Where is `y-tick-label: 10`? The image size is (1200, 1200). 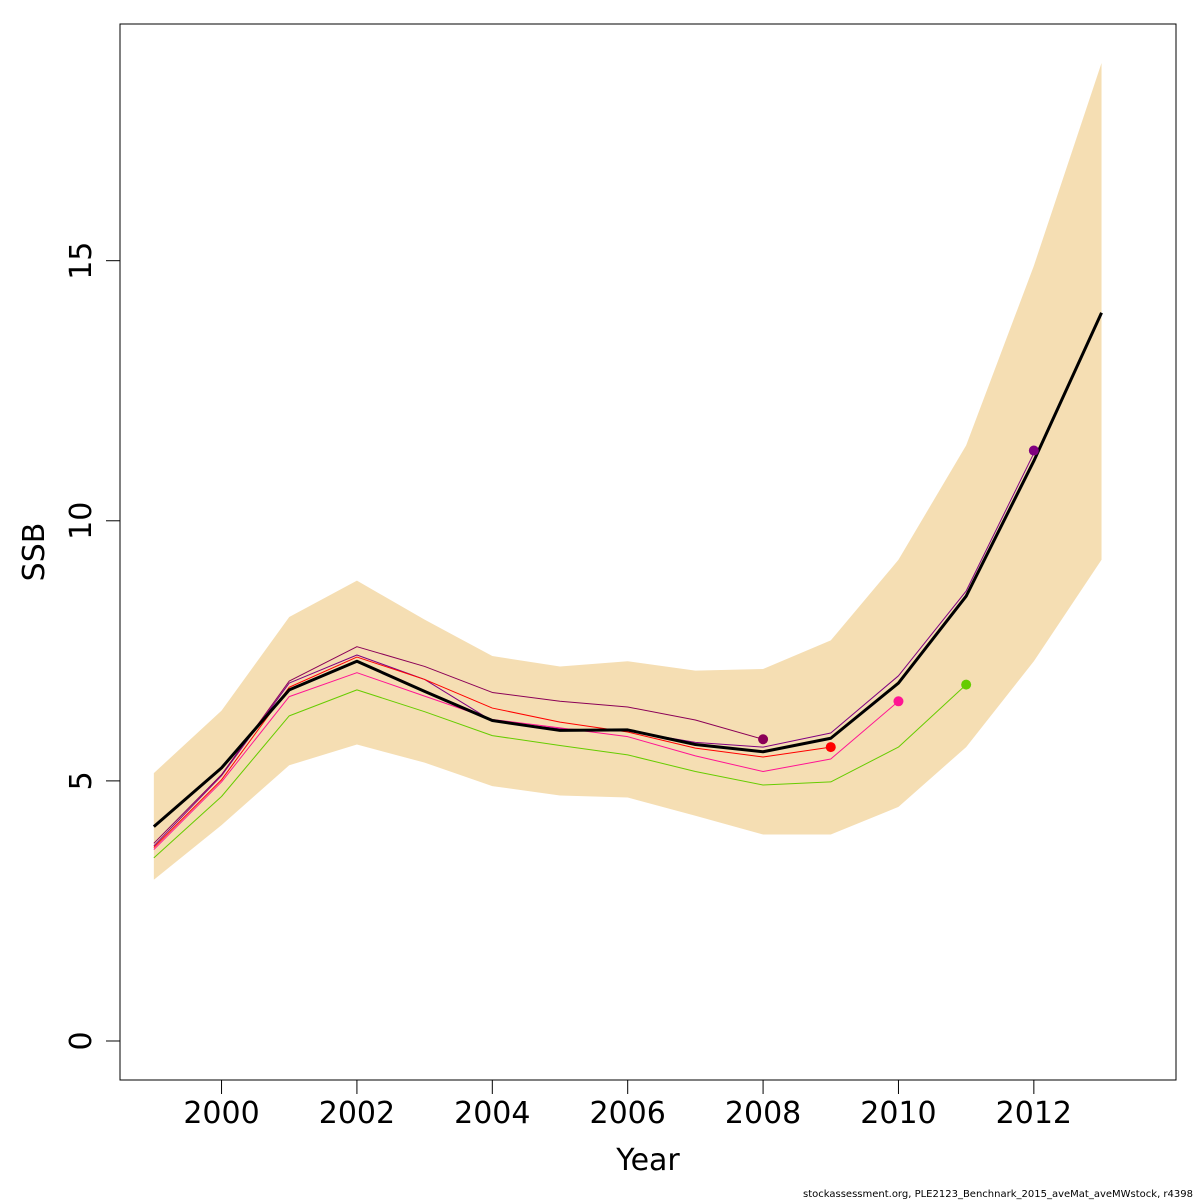 y-tick-label: 10 is located at coordinates (81, 521).